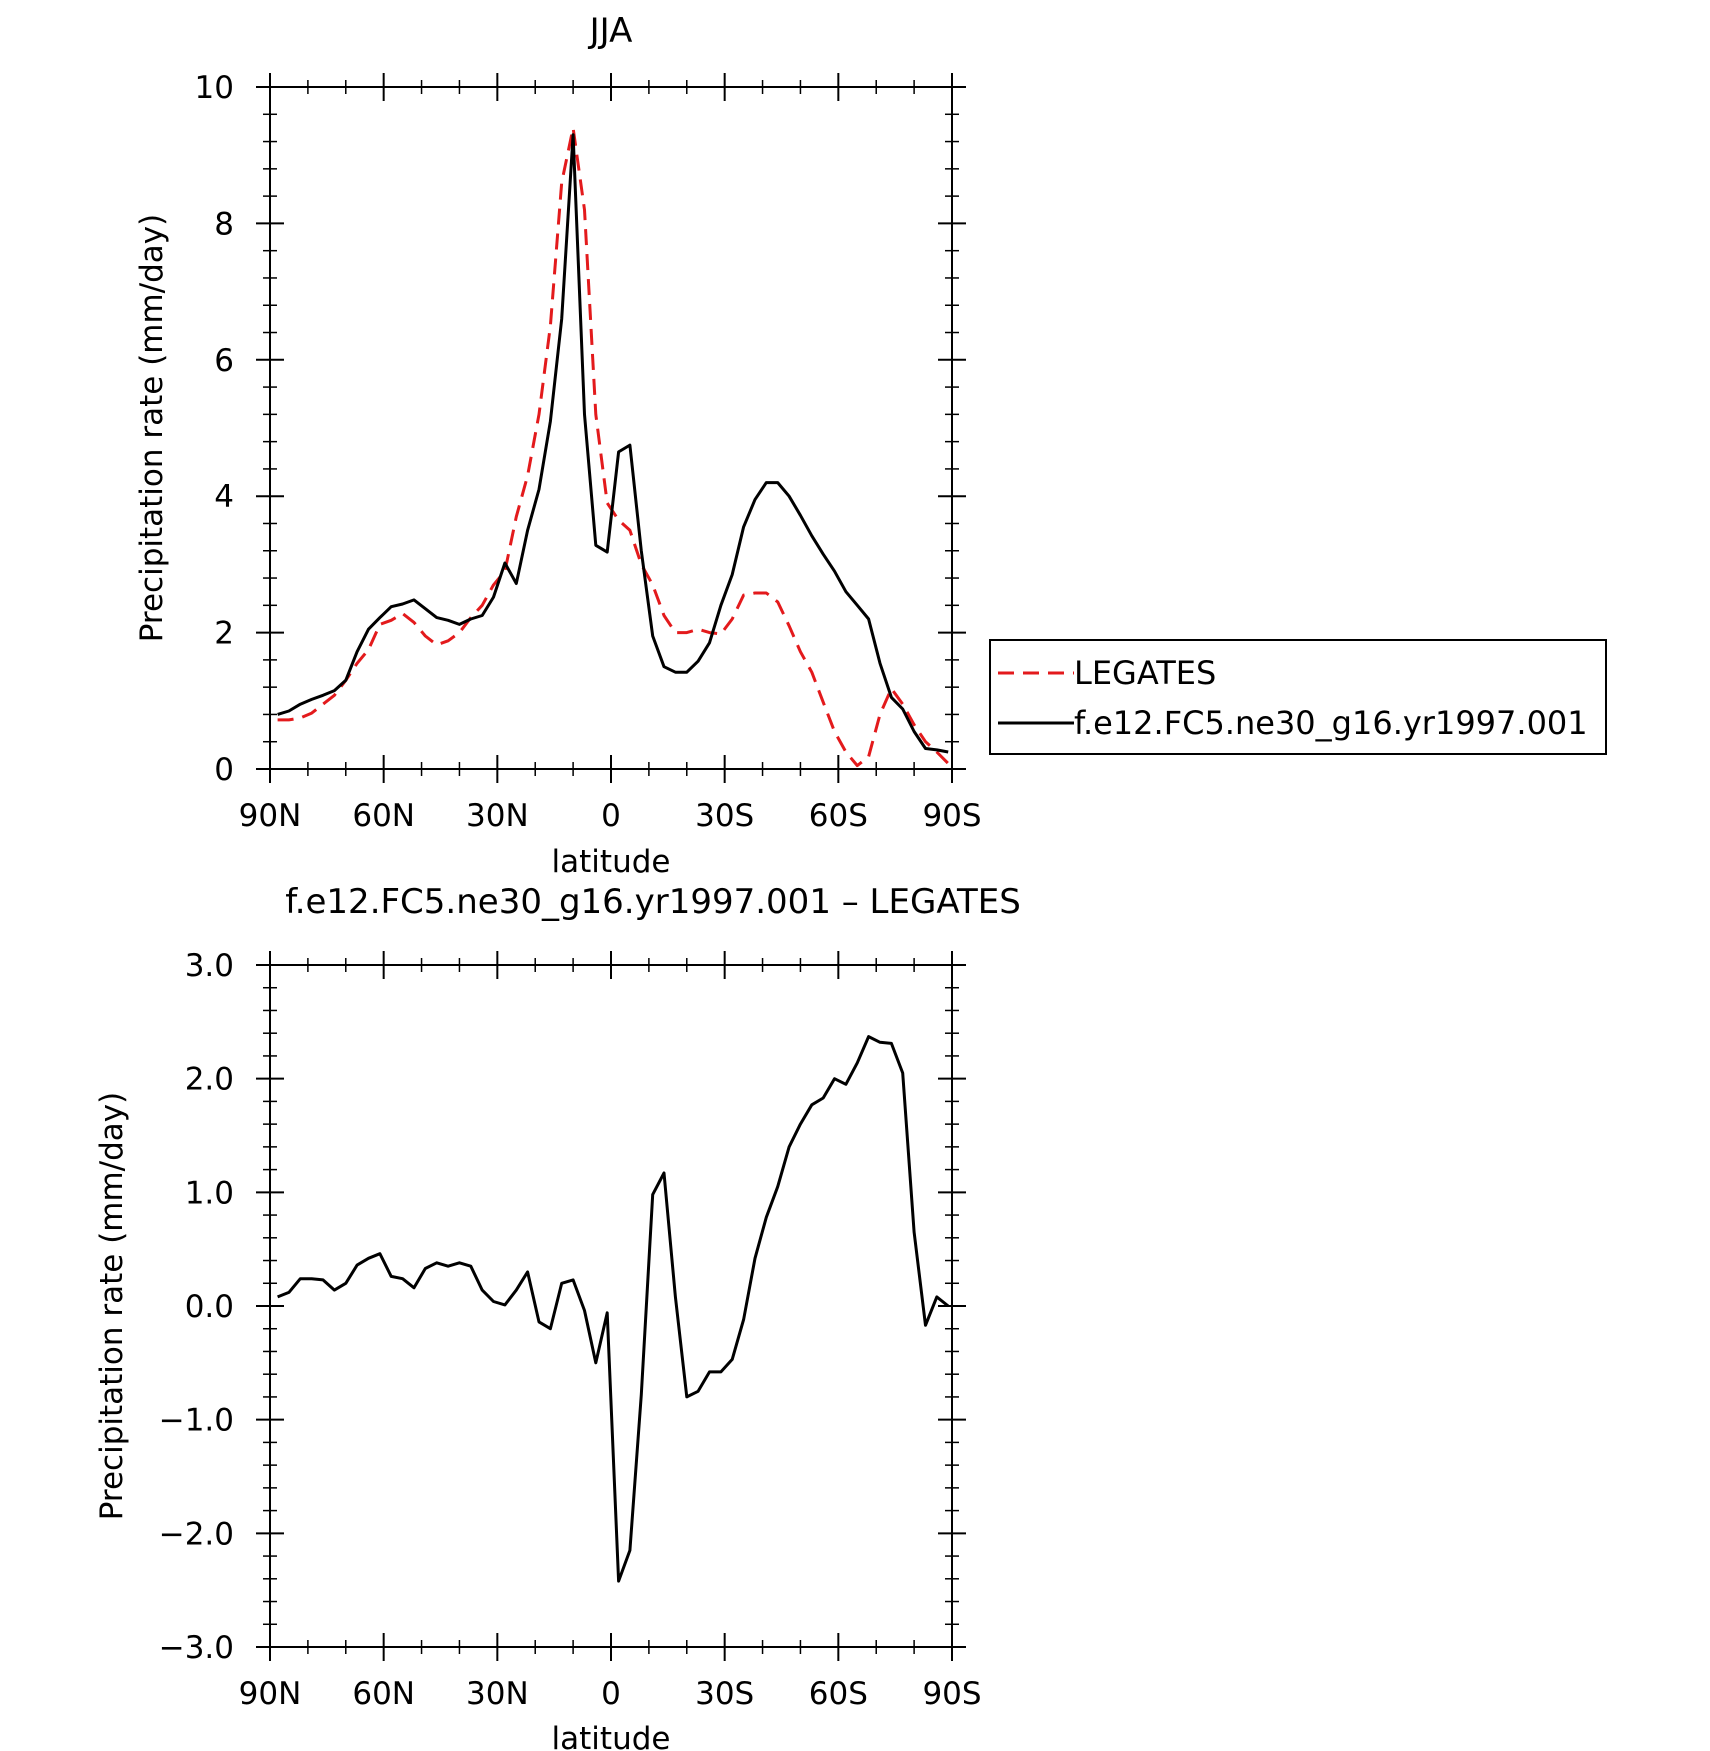  I want to click on legend-label-1: LEGATES, so click(1145, 673).